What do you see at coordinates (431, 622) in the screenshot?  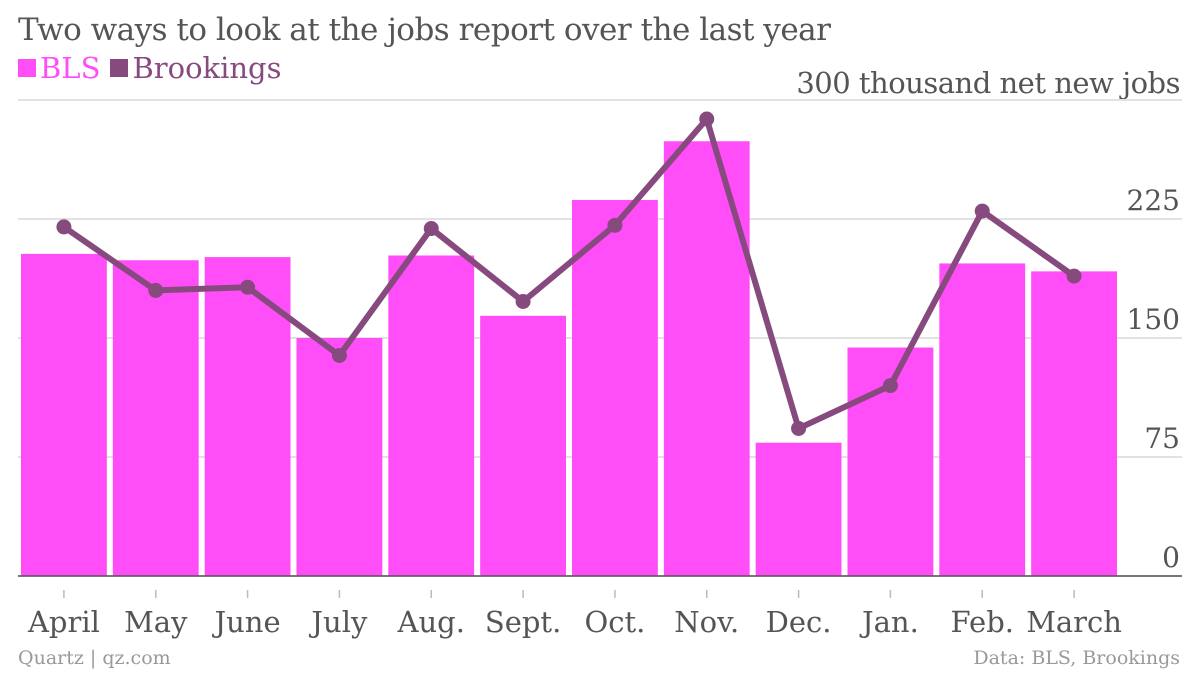 I see `x-tick-label: Aug.` at bounding box center [431, 622].